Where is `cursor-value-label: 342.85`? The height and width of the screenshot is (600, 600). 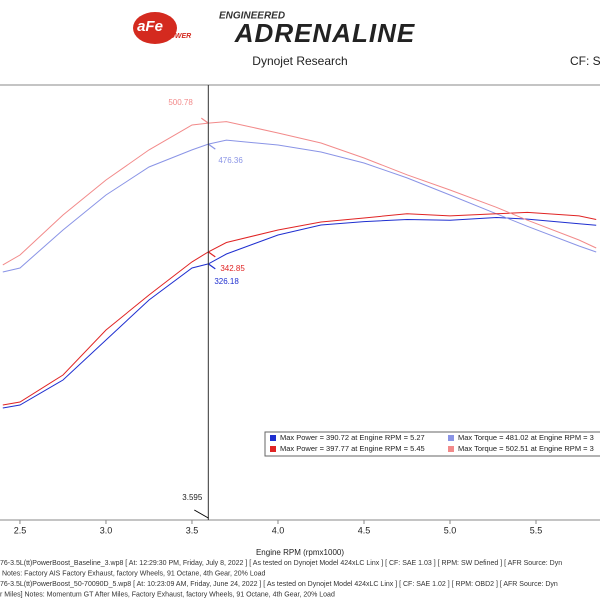 cursor-value-label: 342.85 is located at coordinates (232, 268).